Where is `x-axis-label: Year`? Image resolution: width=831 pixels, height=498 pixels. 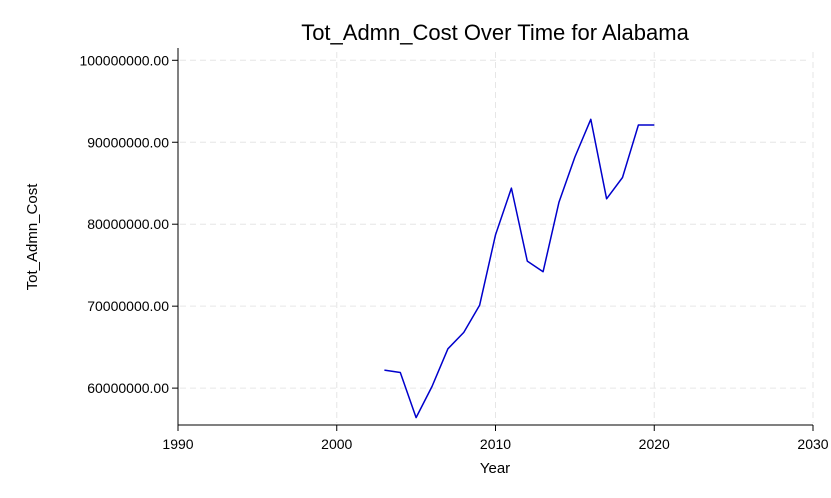 x-axis-label: Year is located at coordinates (495, 468).